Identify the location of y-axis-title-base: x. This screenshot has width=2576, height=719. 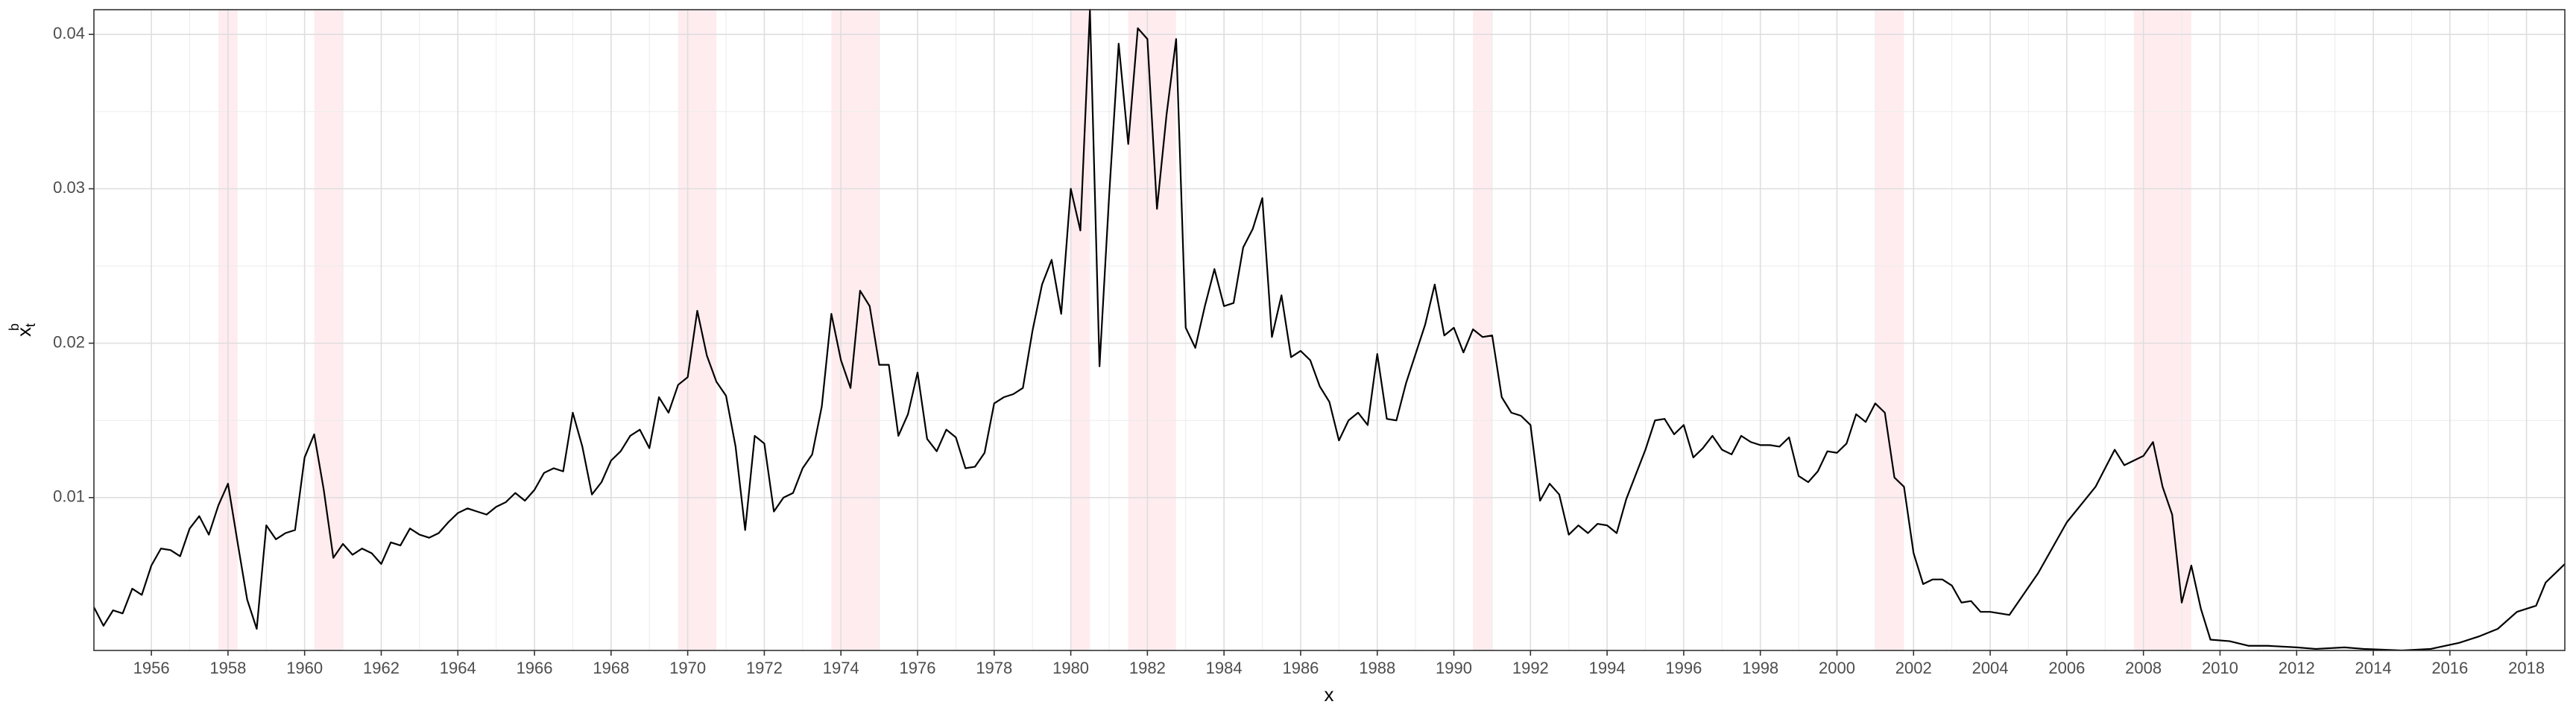
(24, 332).